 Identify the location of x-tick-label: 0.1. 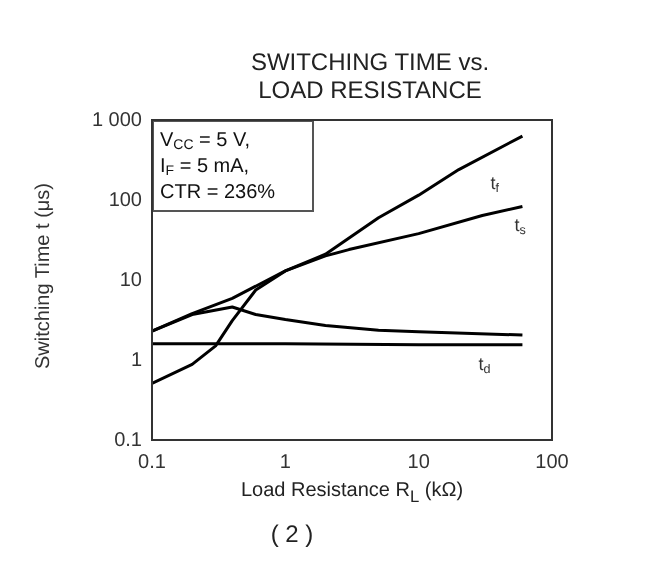
(152, 462).